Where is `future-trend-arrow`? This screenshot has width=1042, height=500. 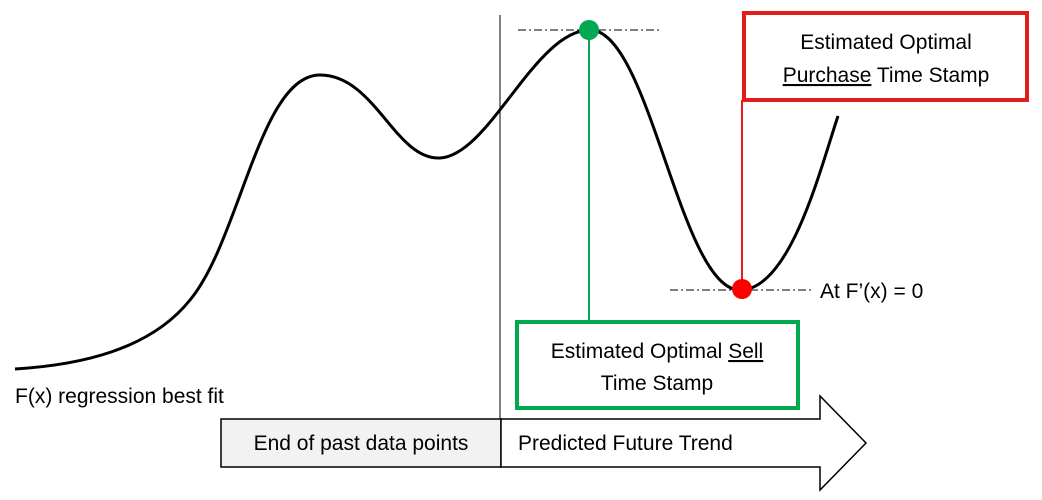 future-trend-arrow is located at coordinates (684, 443).